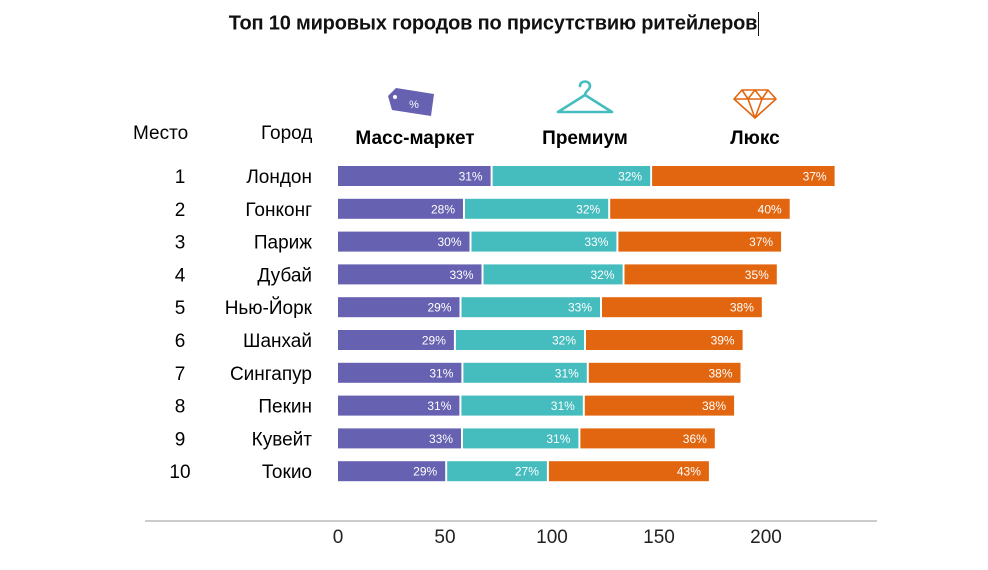  What do you see at coordinates (284, 275) in the screenshot?
I see `city-label: Дубай` at bounding box center [284, 275].